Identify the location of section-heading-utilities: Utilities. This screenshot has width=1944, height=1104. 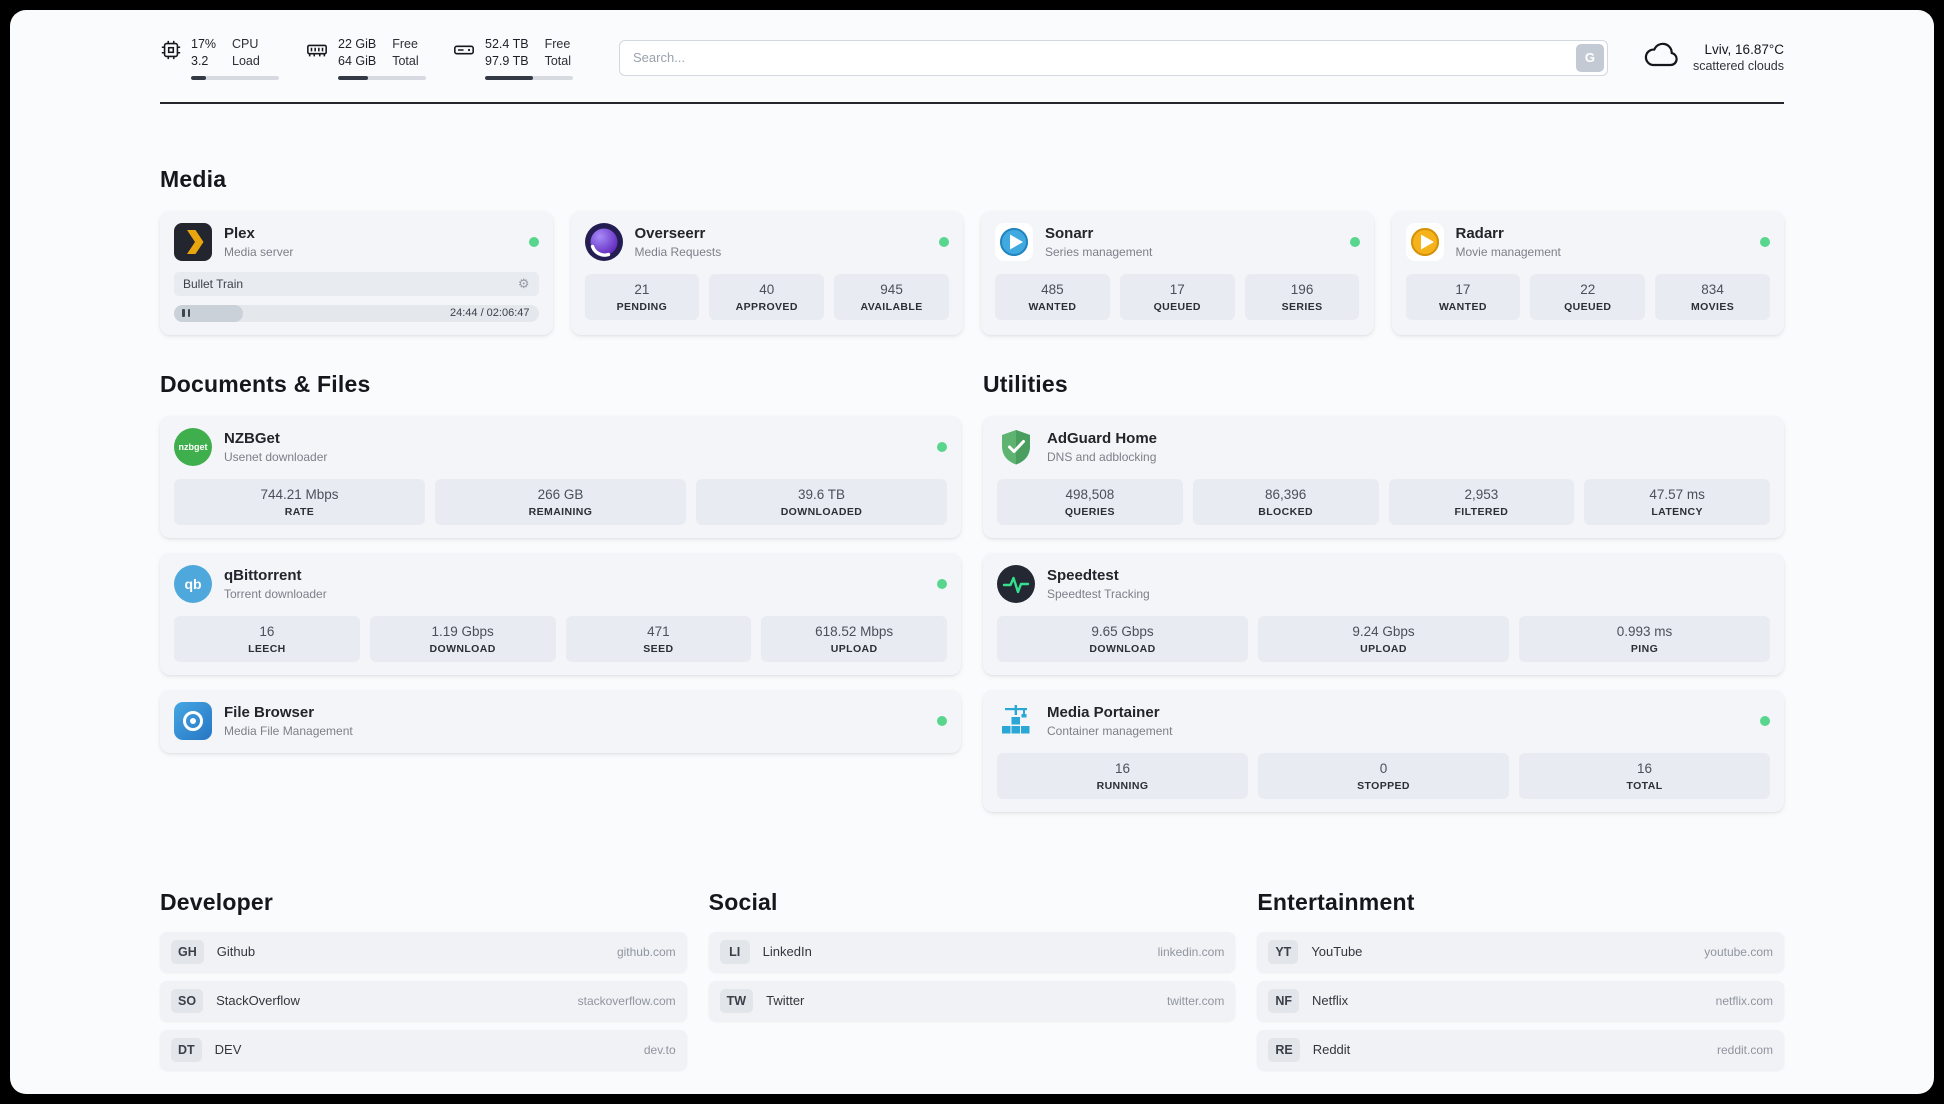
(1025, 383).